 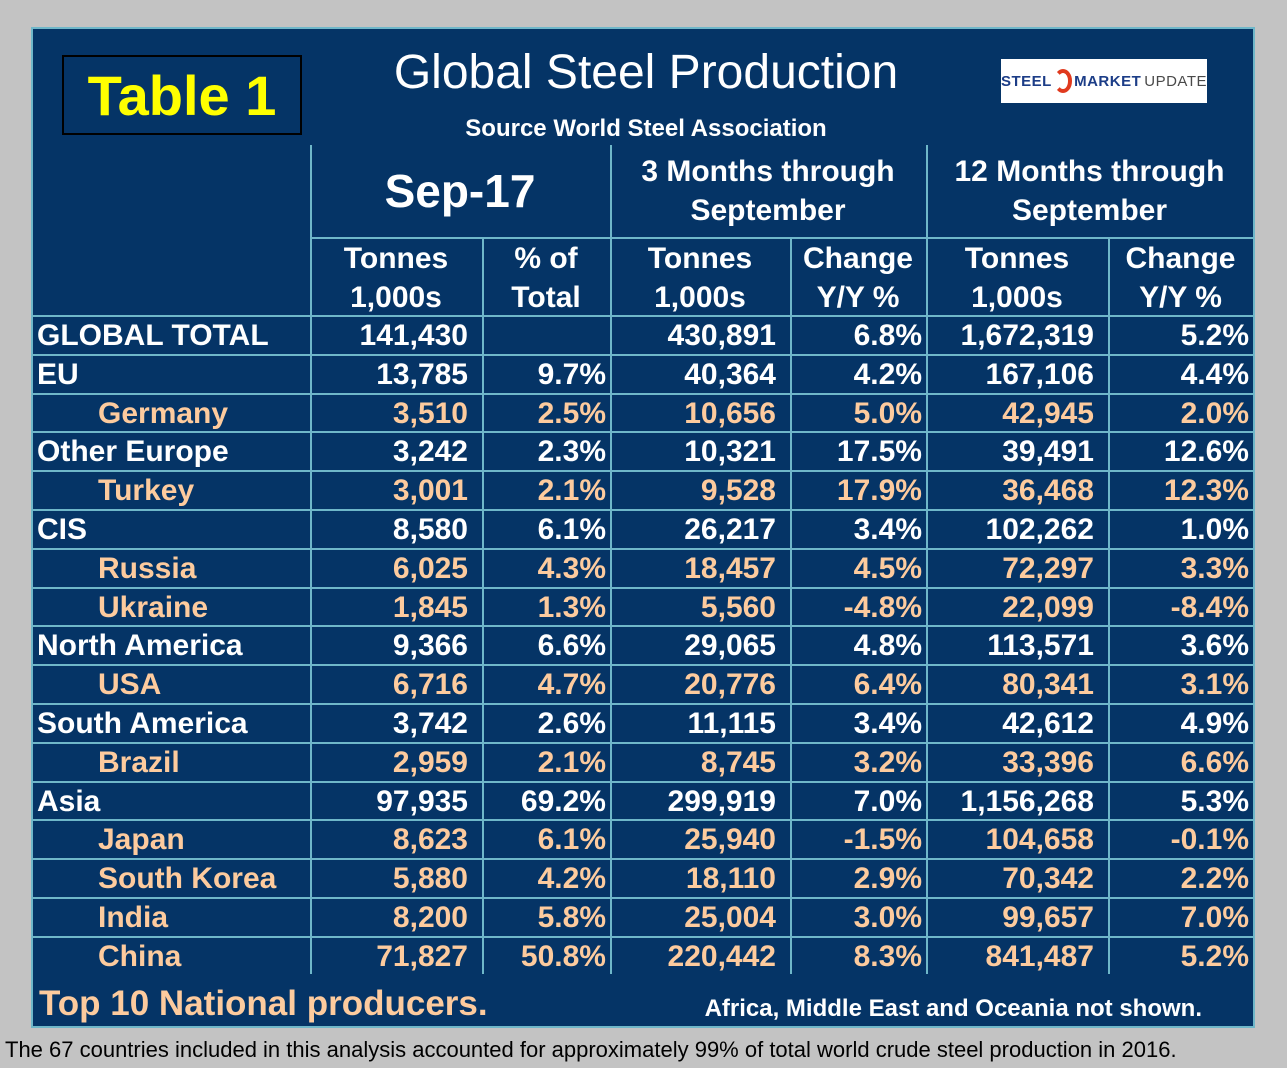 What do you see at coordinates (1063, 81) in the screenshot?
I see `logo-swoosh-icon` at bounding box center [1063, 81].